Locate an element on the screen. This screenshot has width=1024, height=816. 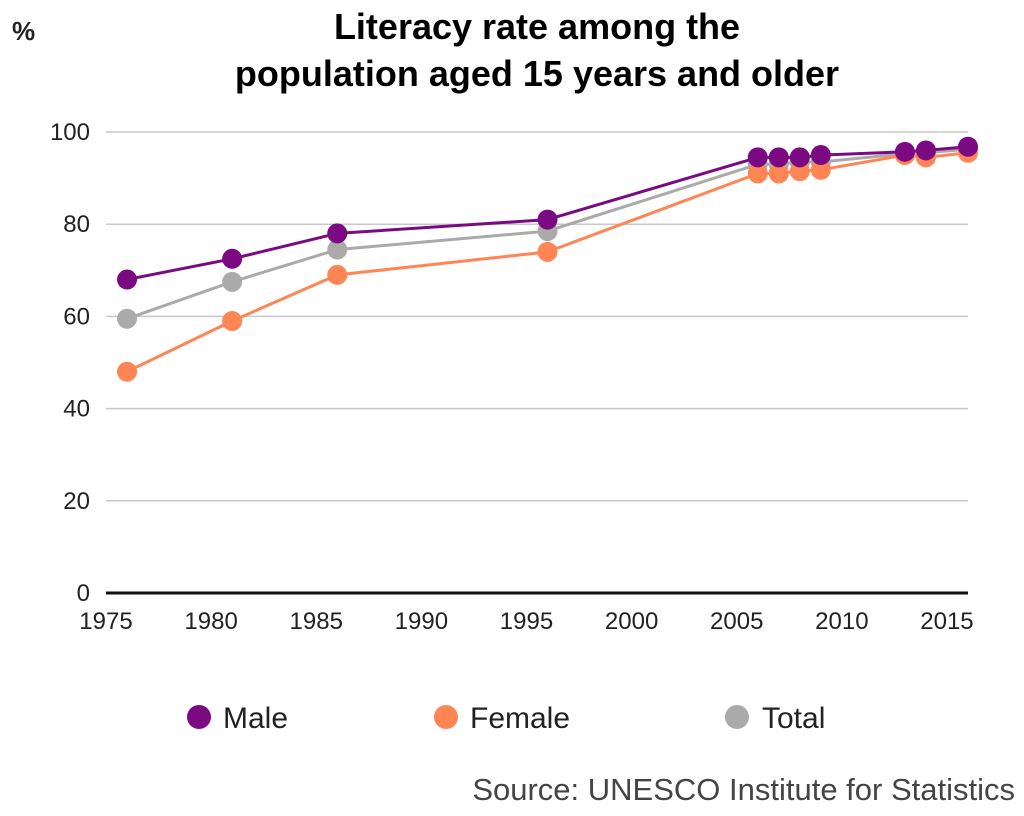
y-tick-label: 60 is located at coordinates (76, 316).